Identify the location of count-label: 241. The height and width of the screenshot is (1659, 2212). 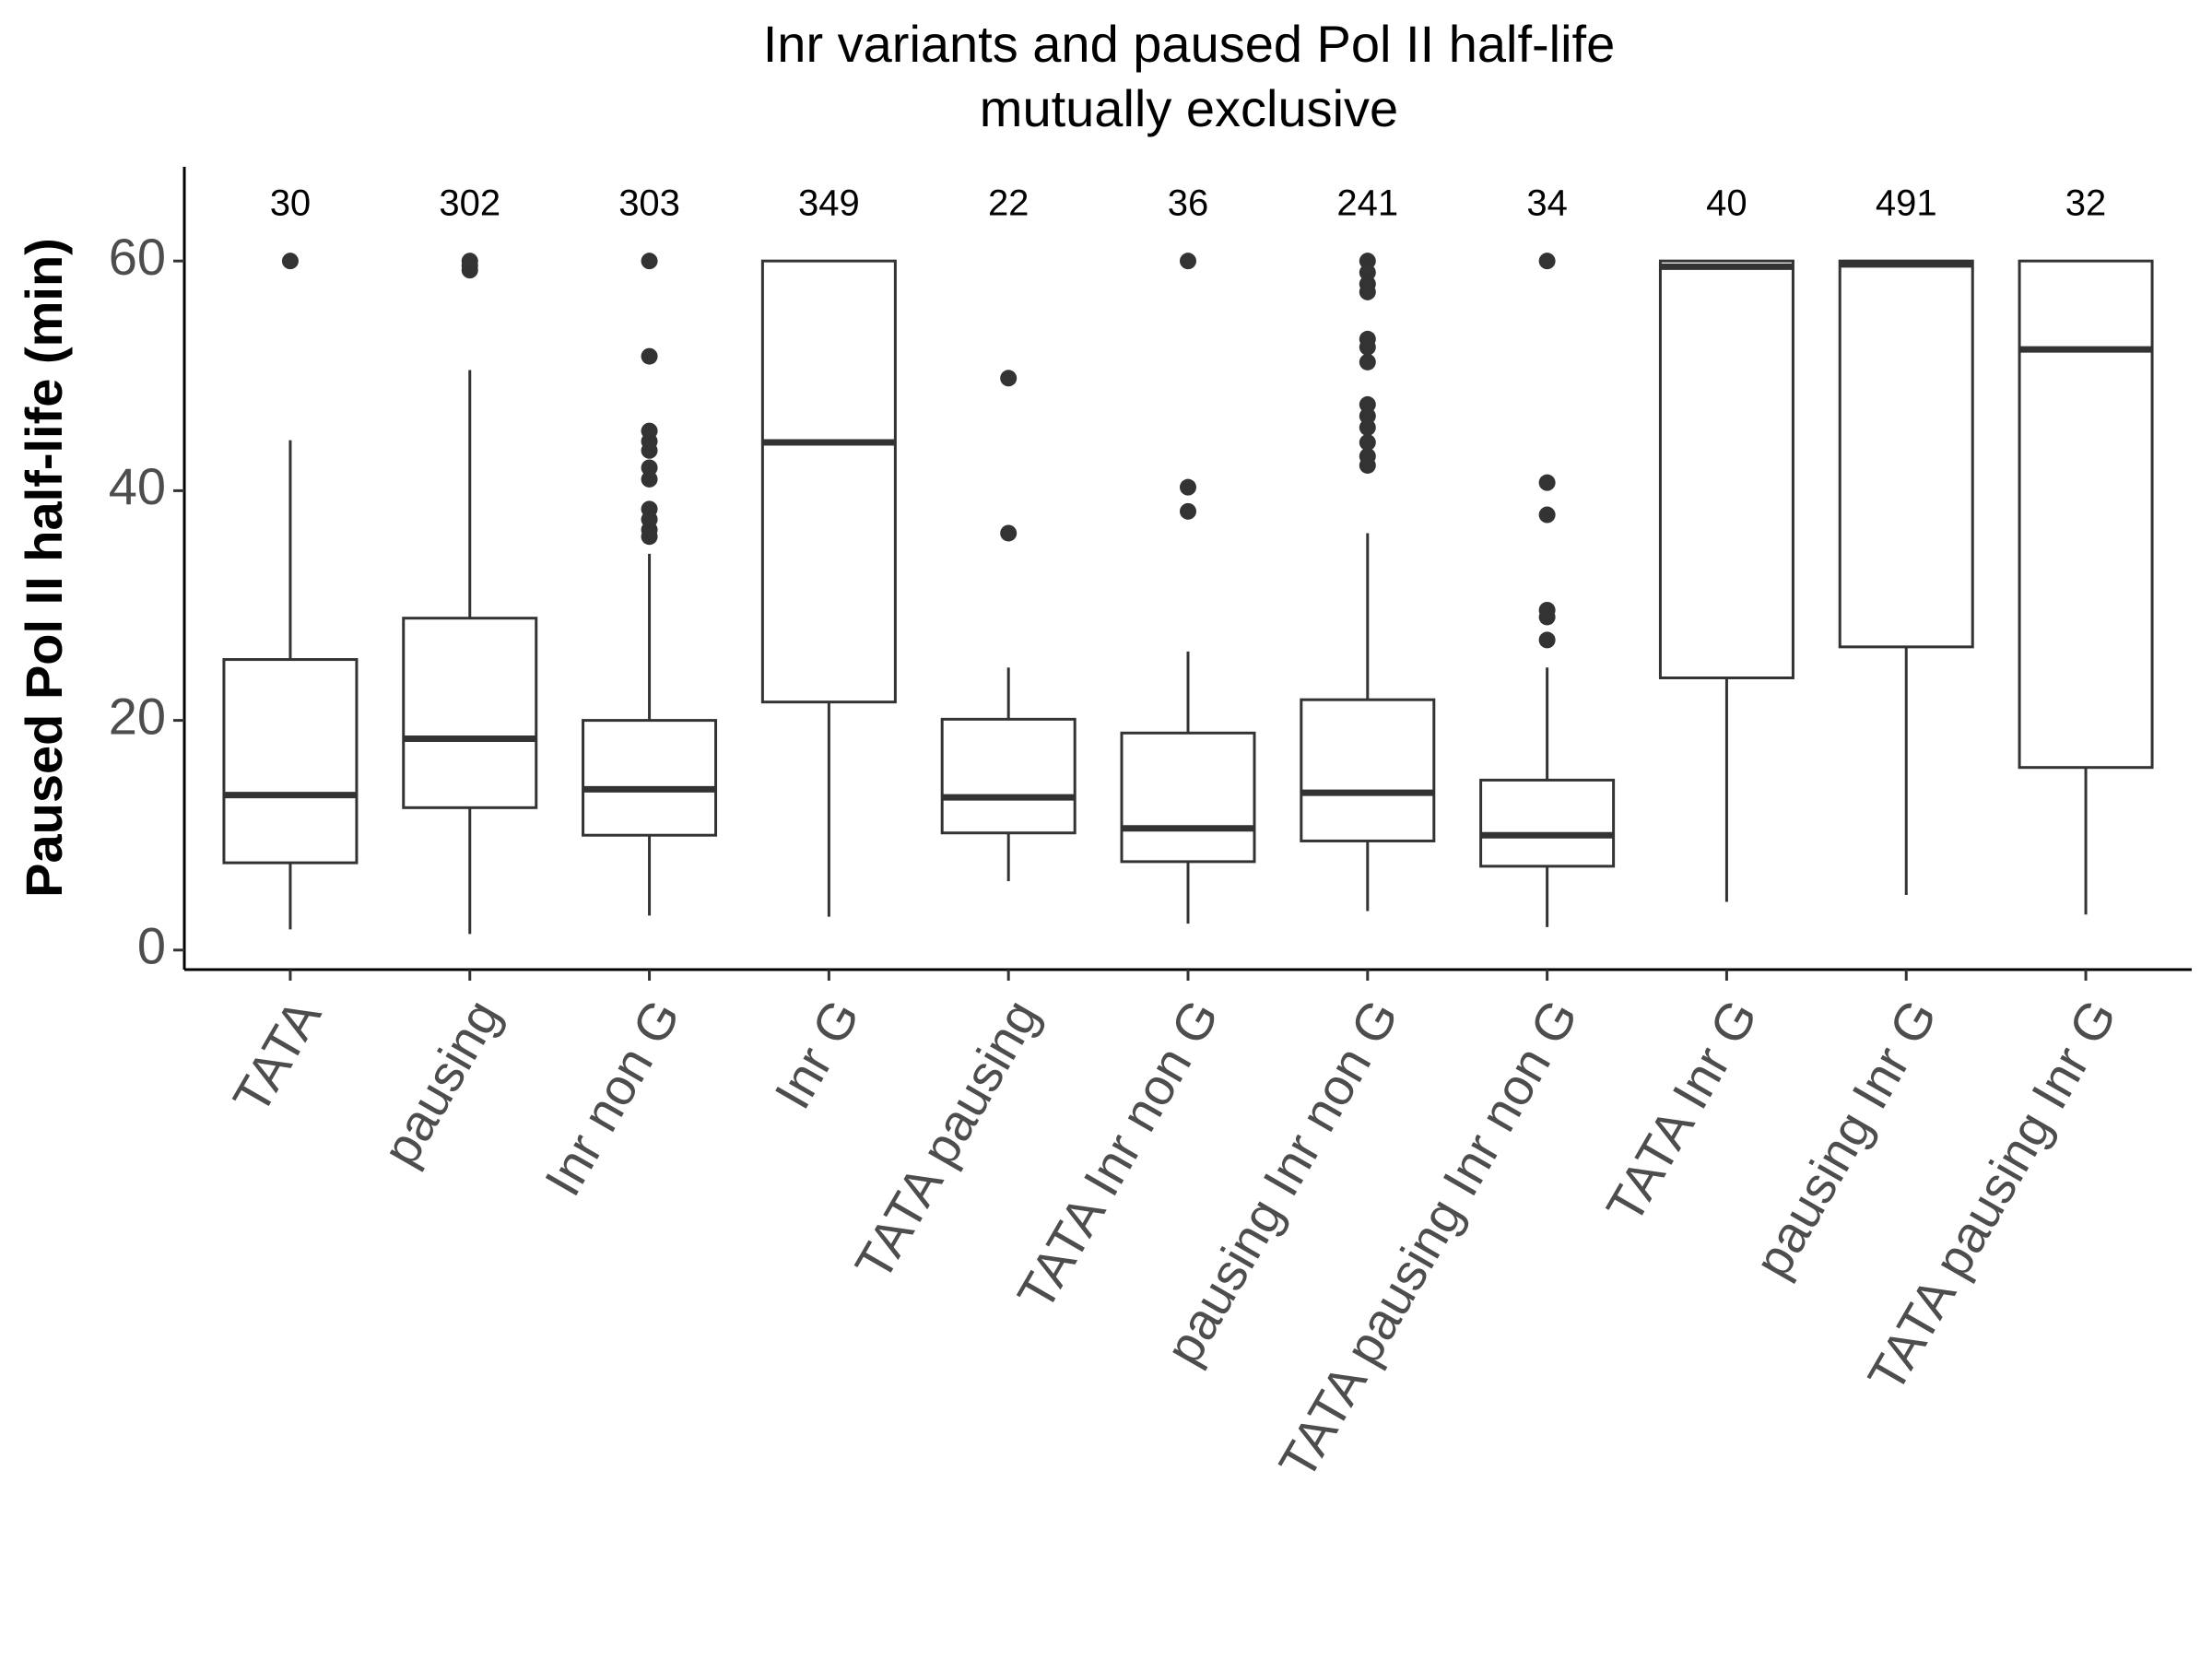
(1367, 203).